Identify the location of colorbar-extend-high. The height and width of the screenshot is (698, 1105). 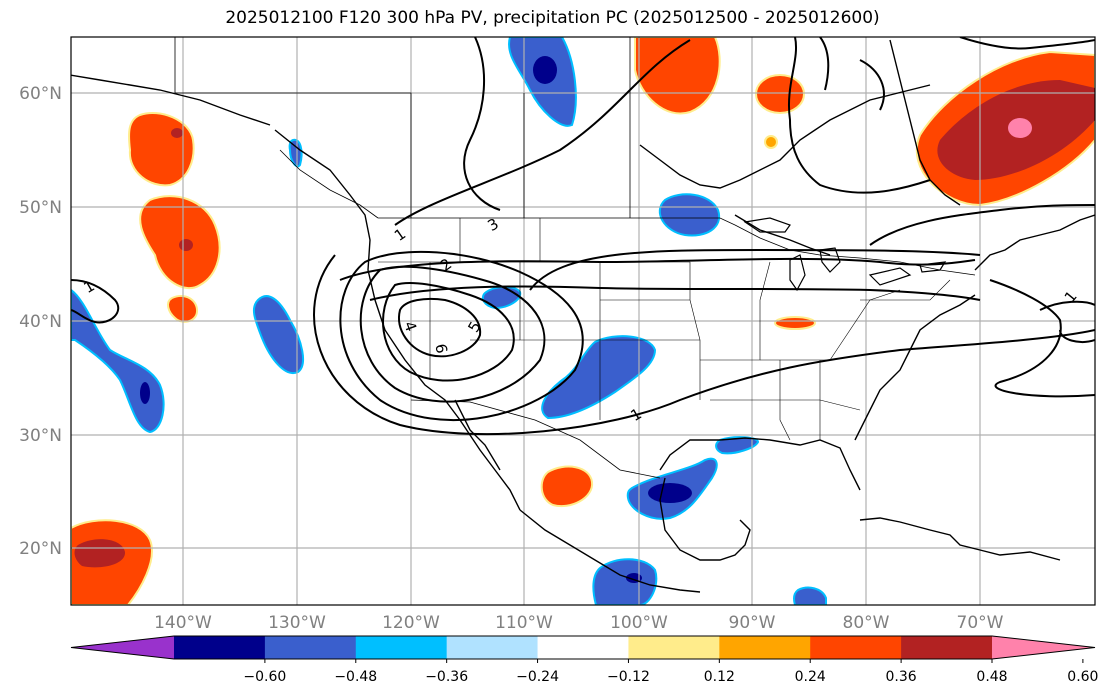
(1043, 647).